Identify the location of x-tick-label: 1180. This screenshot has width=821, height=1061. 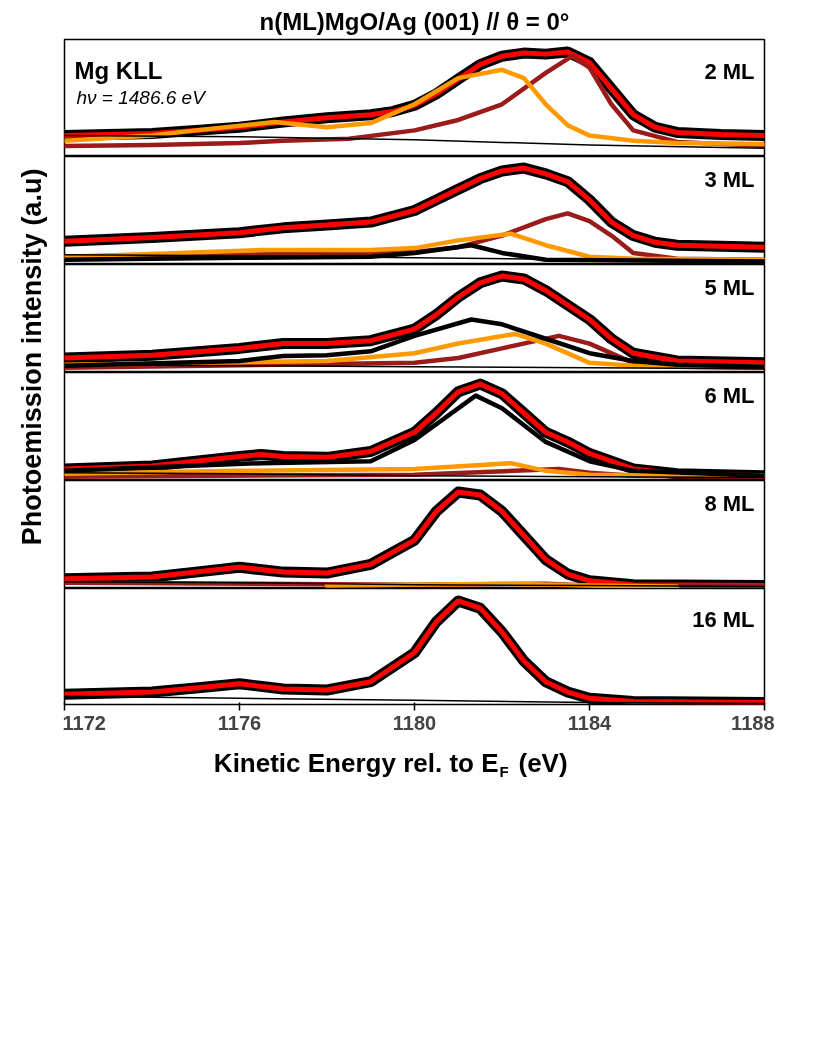
(414, 722).